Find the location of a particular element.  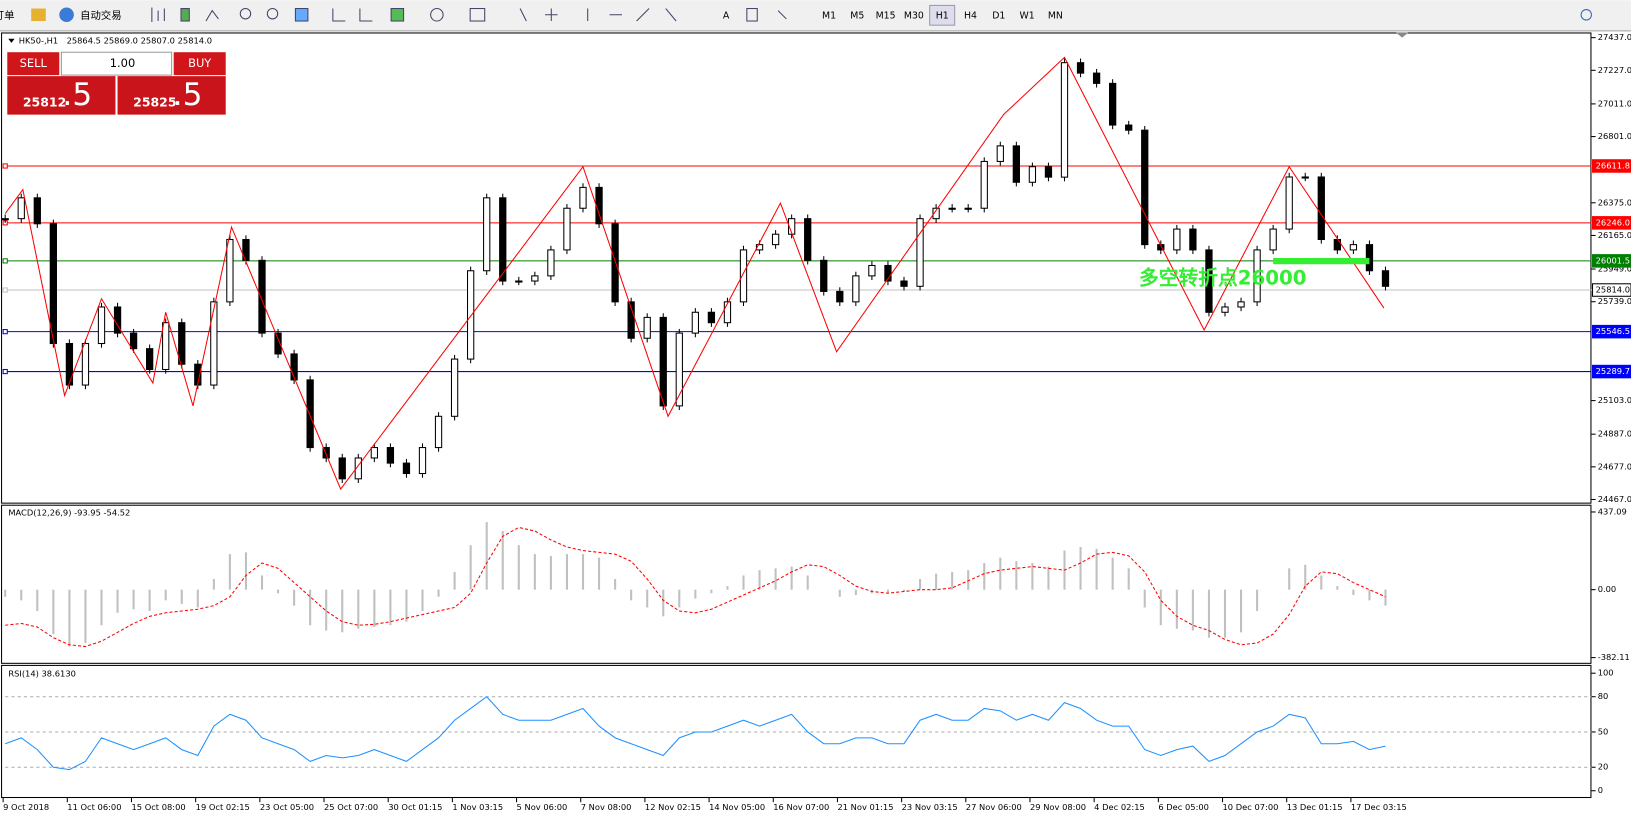

x-tick-label: 5 Nov 06:00 is located at coordinates (542, 807).